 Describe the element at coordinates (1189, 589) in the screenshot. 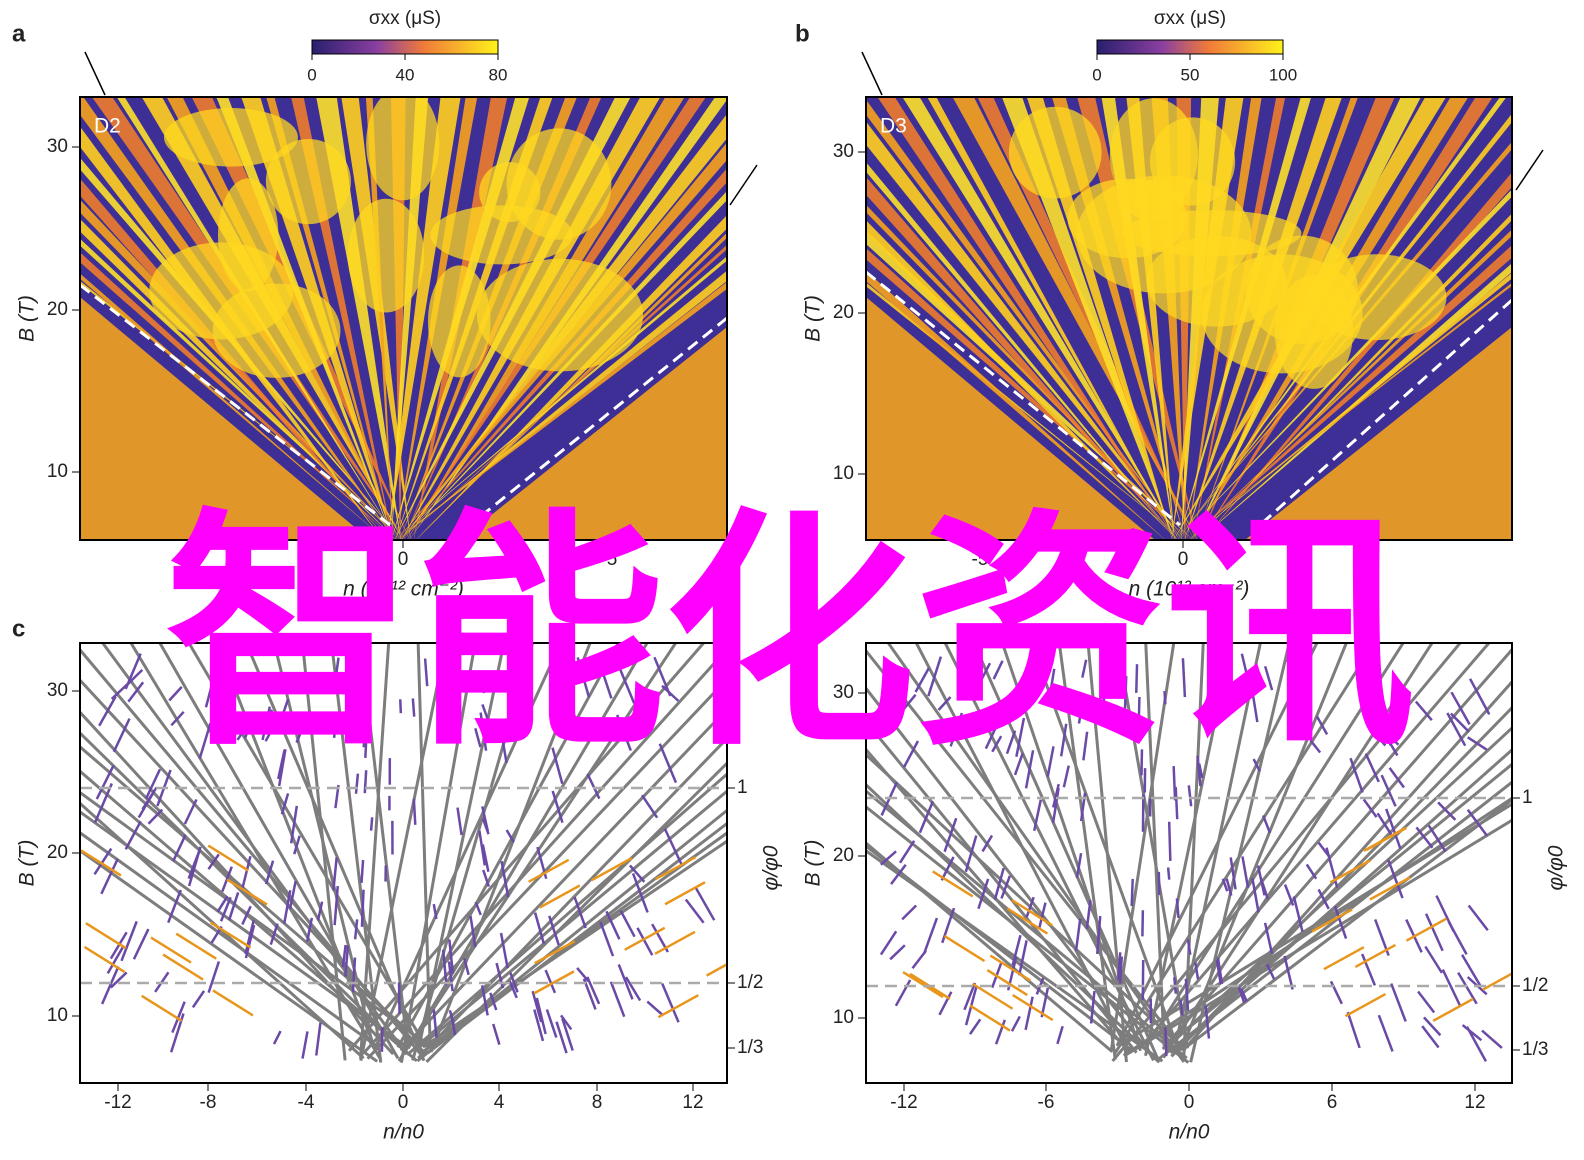

I see `x-axis-label: n (10¹² cm⁻²)` at that location.